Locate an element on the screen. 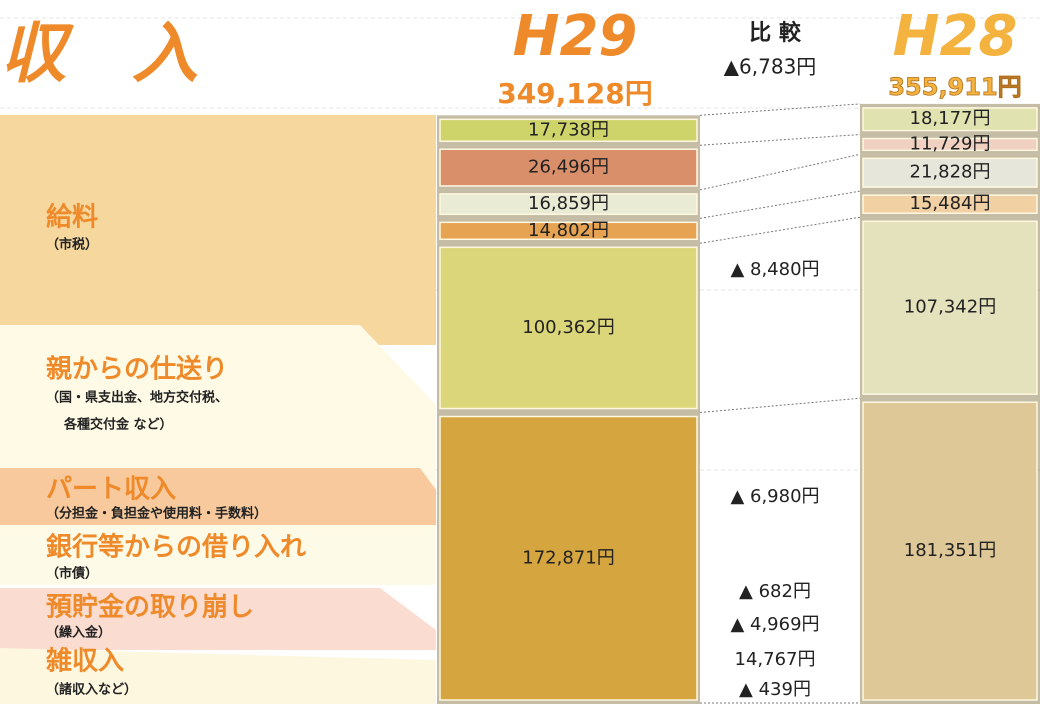  value-label: 107,342円 is located at coordinates (950, 307).